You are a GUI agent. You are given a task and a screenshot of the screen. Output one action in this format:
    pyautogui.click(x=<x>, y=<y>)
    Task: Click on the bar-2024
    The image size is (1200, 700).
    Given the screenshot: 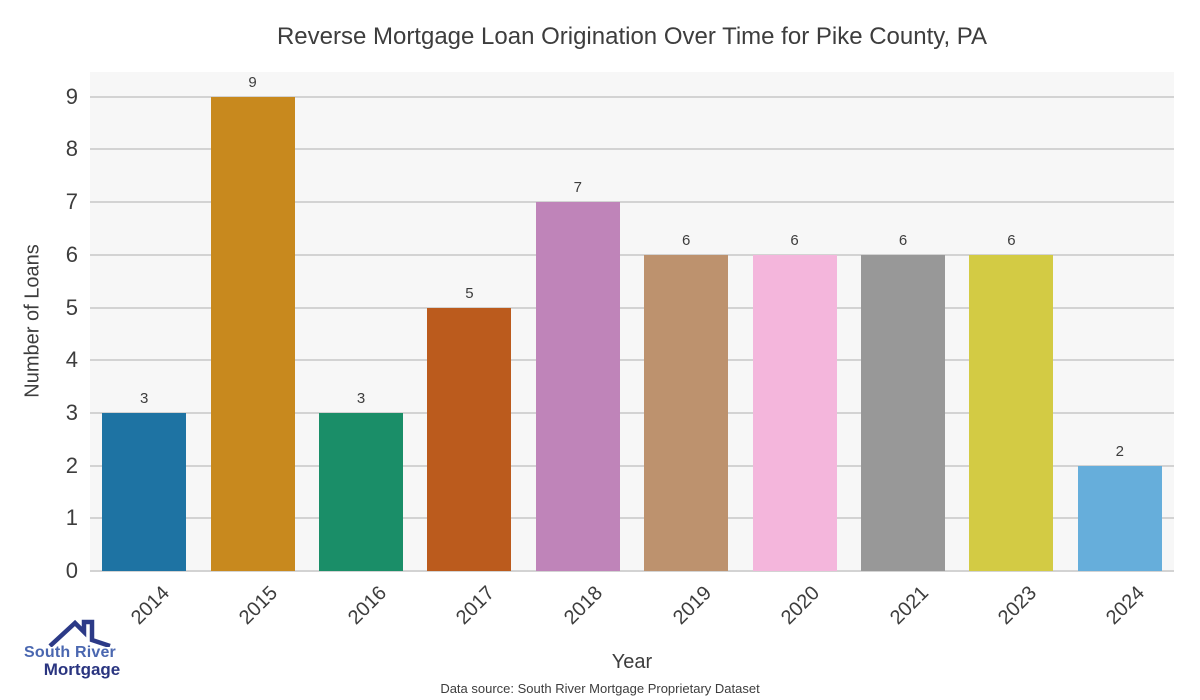 What is the action you would take?
    pyautogui.click(x=1119, y=518)
    